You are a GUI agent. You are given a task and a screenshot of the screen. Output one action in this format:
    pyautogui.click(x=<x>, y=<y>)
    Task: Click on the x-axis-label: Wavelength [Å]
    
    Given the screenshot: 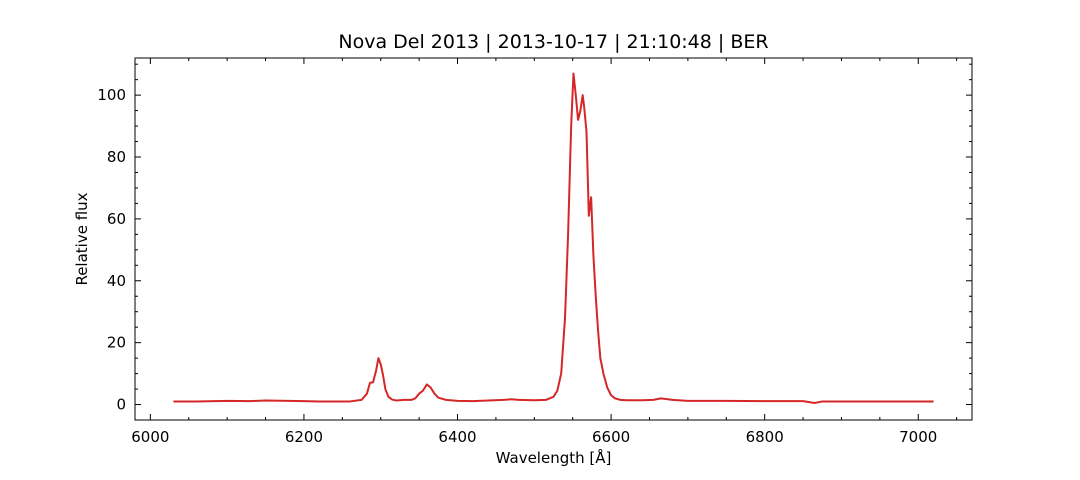 What is the action you would take?
    pyautogui.click(x=554, y=457)
    